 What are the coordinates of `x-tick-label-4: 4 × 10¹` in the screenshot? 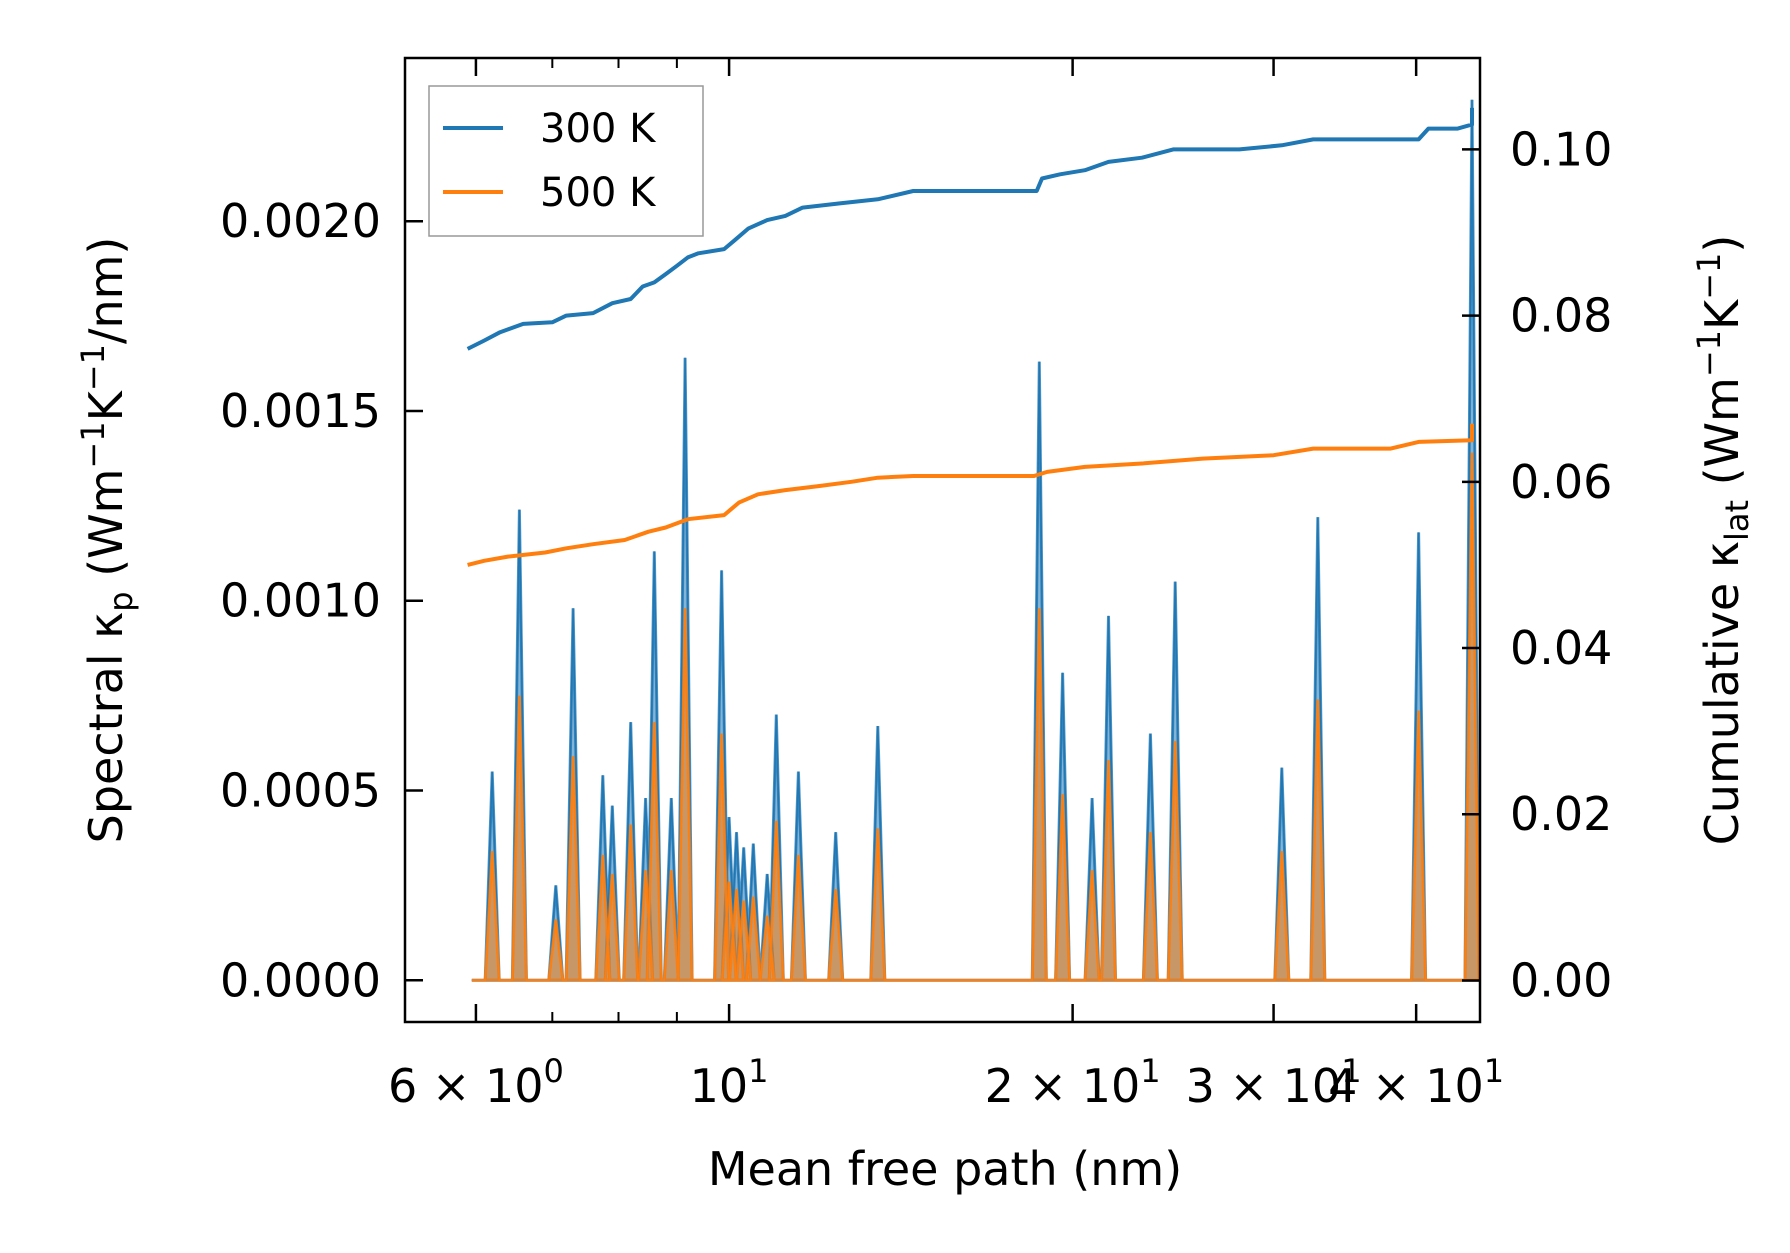 It's located at (1416, 1082).